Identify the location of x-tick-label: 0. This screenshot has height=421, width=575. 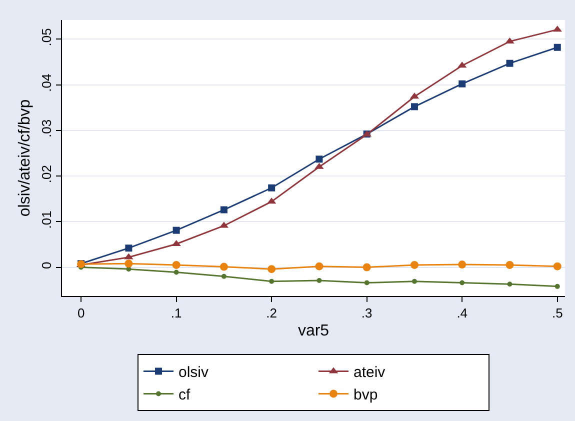
(81, 313).